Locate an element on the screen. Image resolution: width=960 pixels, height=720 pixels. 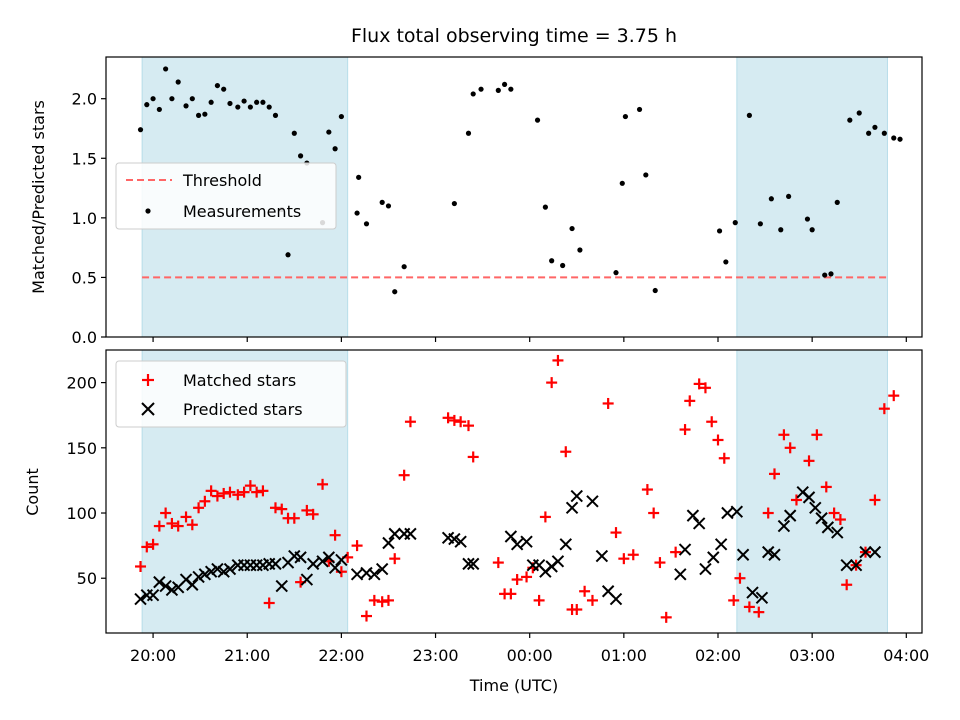
x-tick-label: 01:00 is located at coordinates (624, 655).